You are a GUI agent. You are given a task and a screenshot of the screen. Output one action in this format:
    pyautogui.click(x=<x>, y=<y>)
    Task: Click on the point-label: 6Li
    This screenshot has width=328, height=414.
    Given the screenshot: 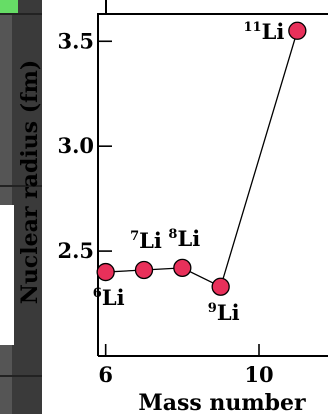 What is the action you would take?
    pyautogui.click(x=109, y=297)
    